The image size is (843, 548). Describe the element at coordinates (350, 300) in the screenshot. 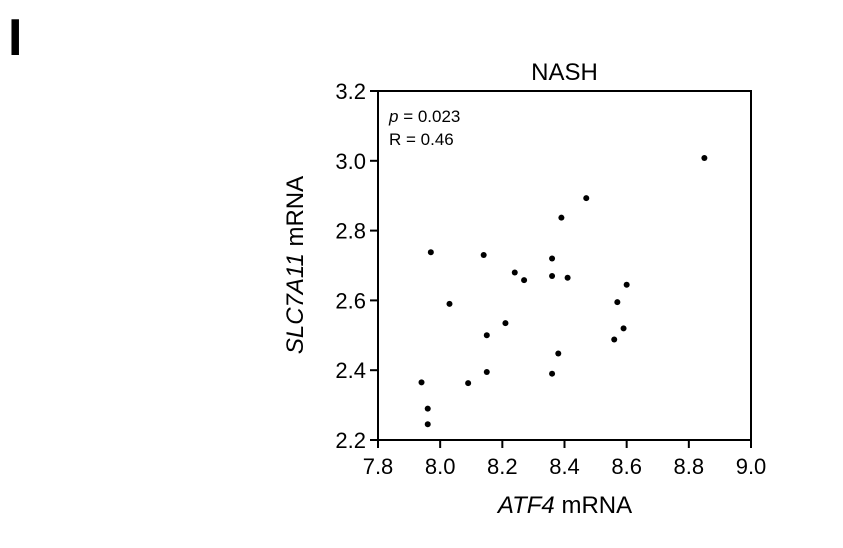

I see `y-tick-label: 2.6` at that location.